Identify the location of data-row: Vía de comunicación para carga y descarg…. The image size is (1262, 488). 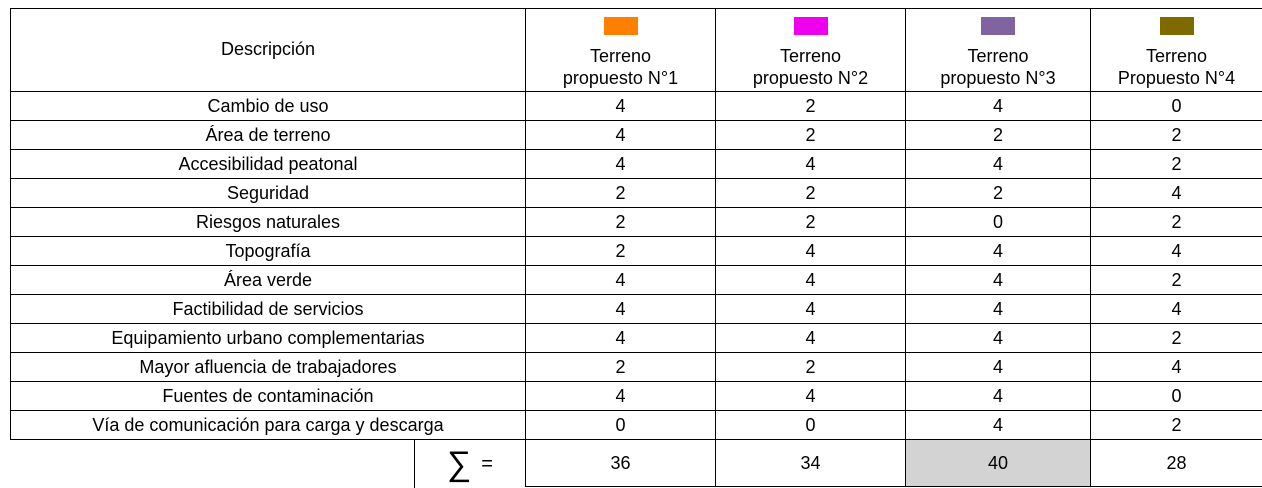
(636, 425).